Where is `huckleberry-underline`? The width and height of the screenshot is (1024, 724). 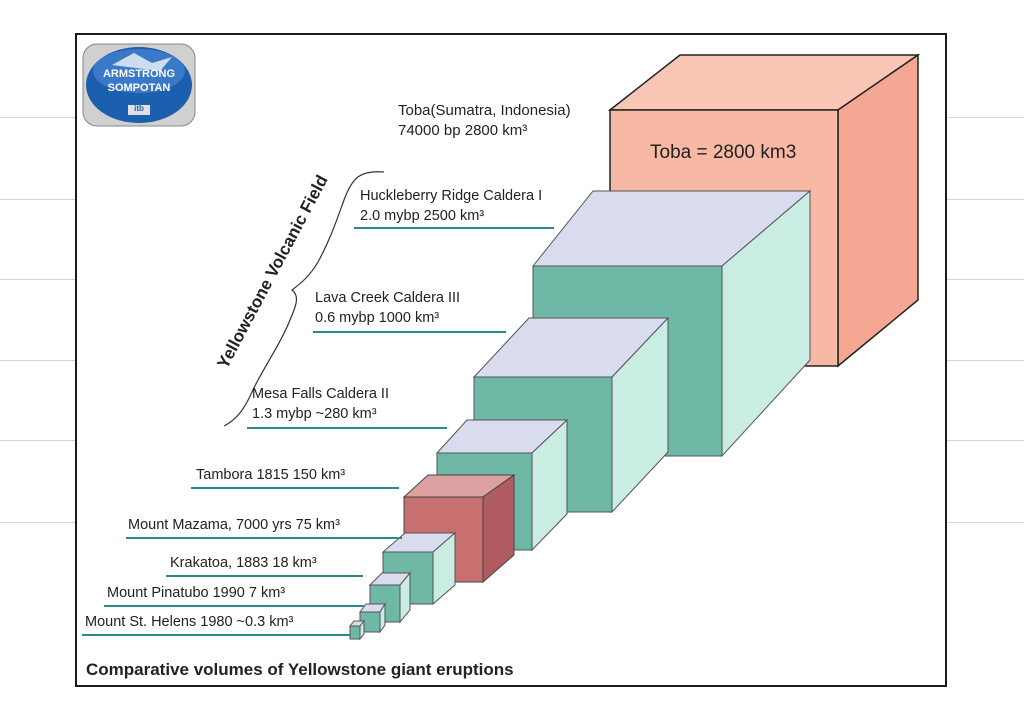
huckleberry-underline is located at coordinates (454, 228).